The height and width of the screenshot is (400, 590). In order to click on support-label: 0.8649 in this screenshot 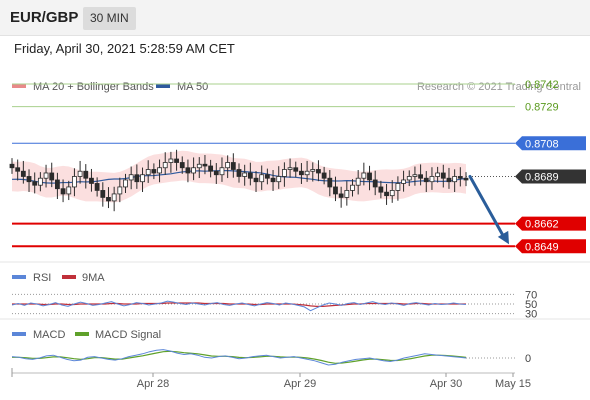, I will do `click(542, 247)`.